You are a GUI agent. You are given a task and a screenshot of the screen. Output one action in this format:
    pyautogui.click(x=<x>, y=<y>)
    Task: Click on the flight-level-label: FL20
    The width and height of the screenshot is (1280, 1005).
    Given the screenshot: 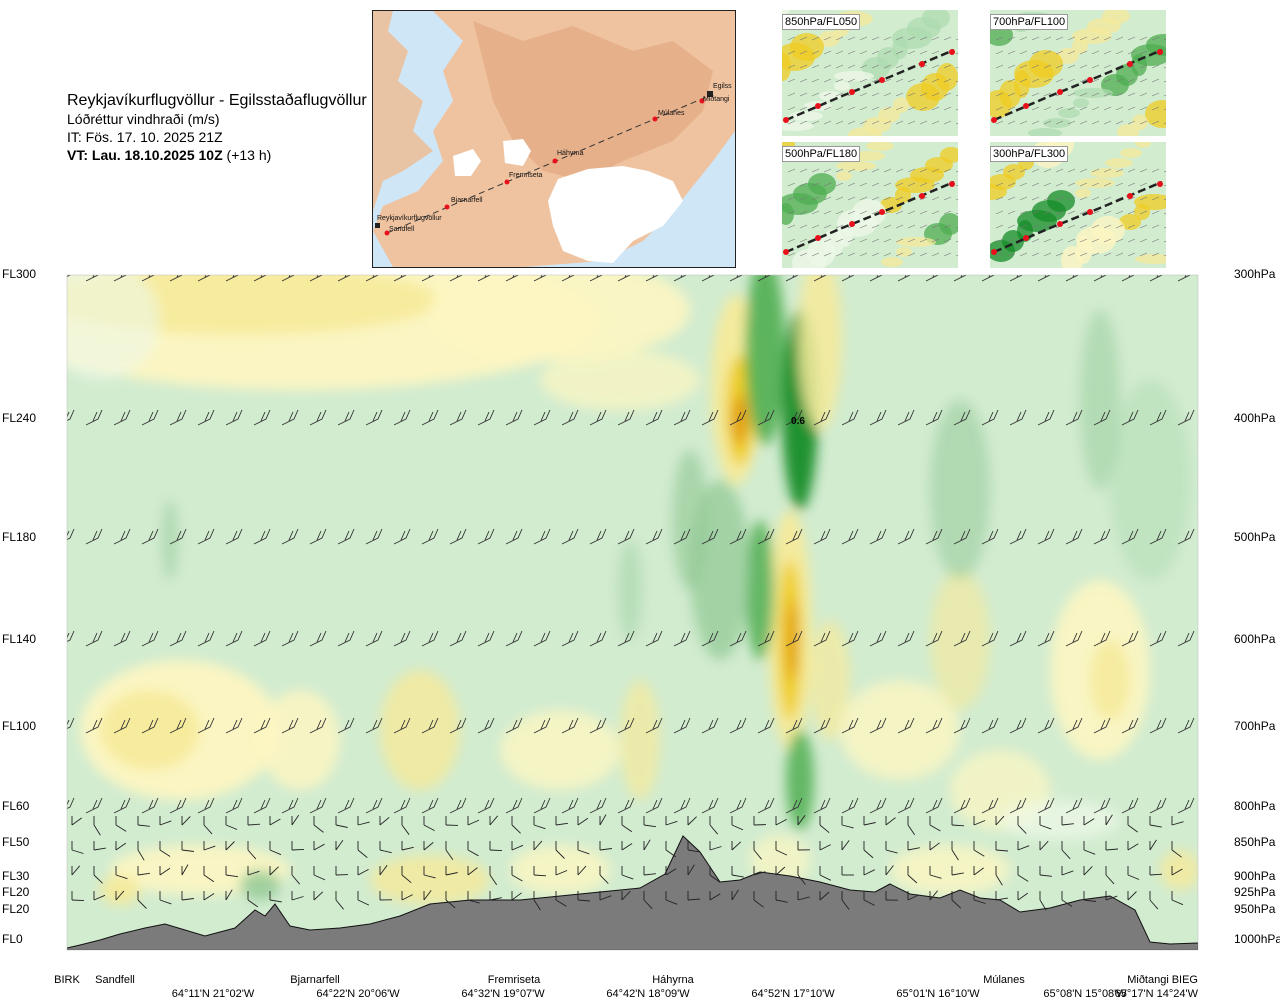 What is the action you would take?
    pyautogui.click(x=16, y=909)
    